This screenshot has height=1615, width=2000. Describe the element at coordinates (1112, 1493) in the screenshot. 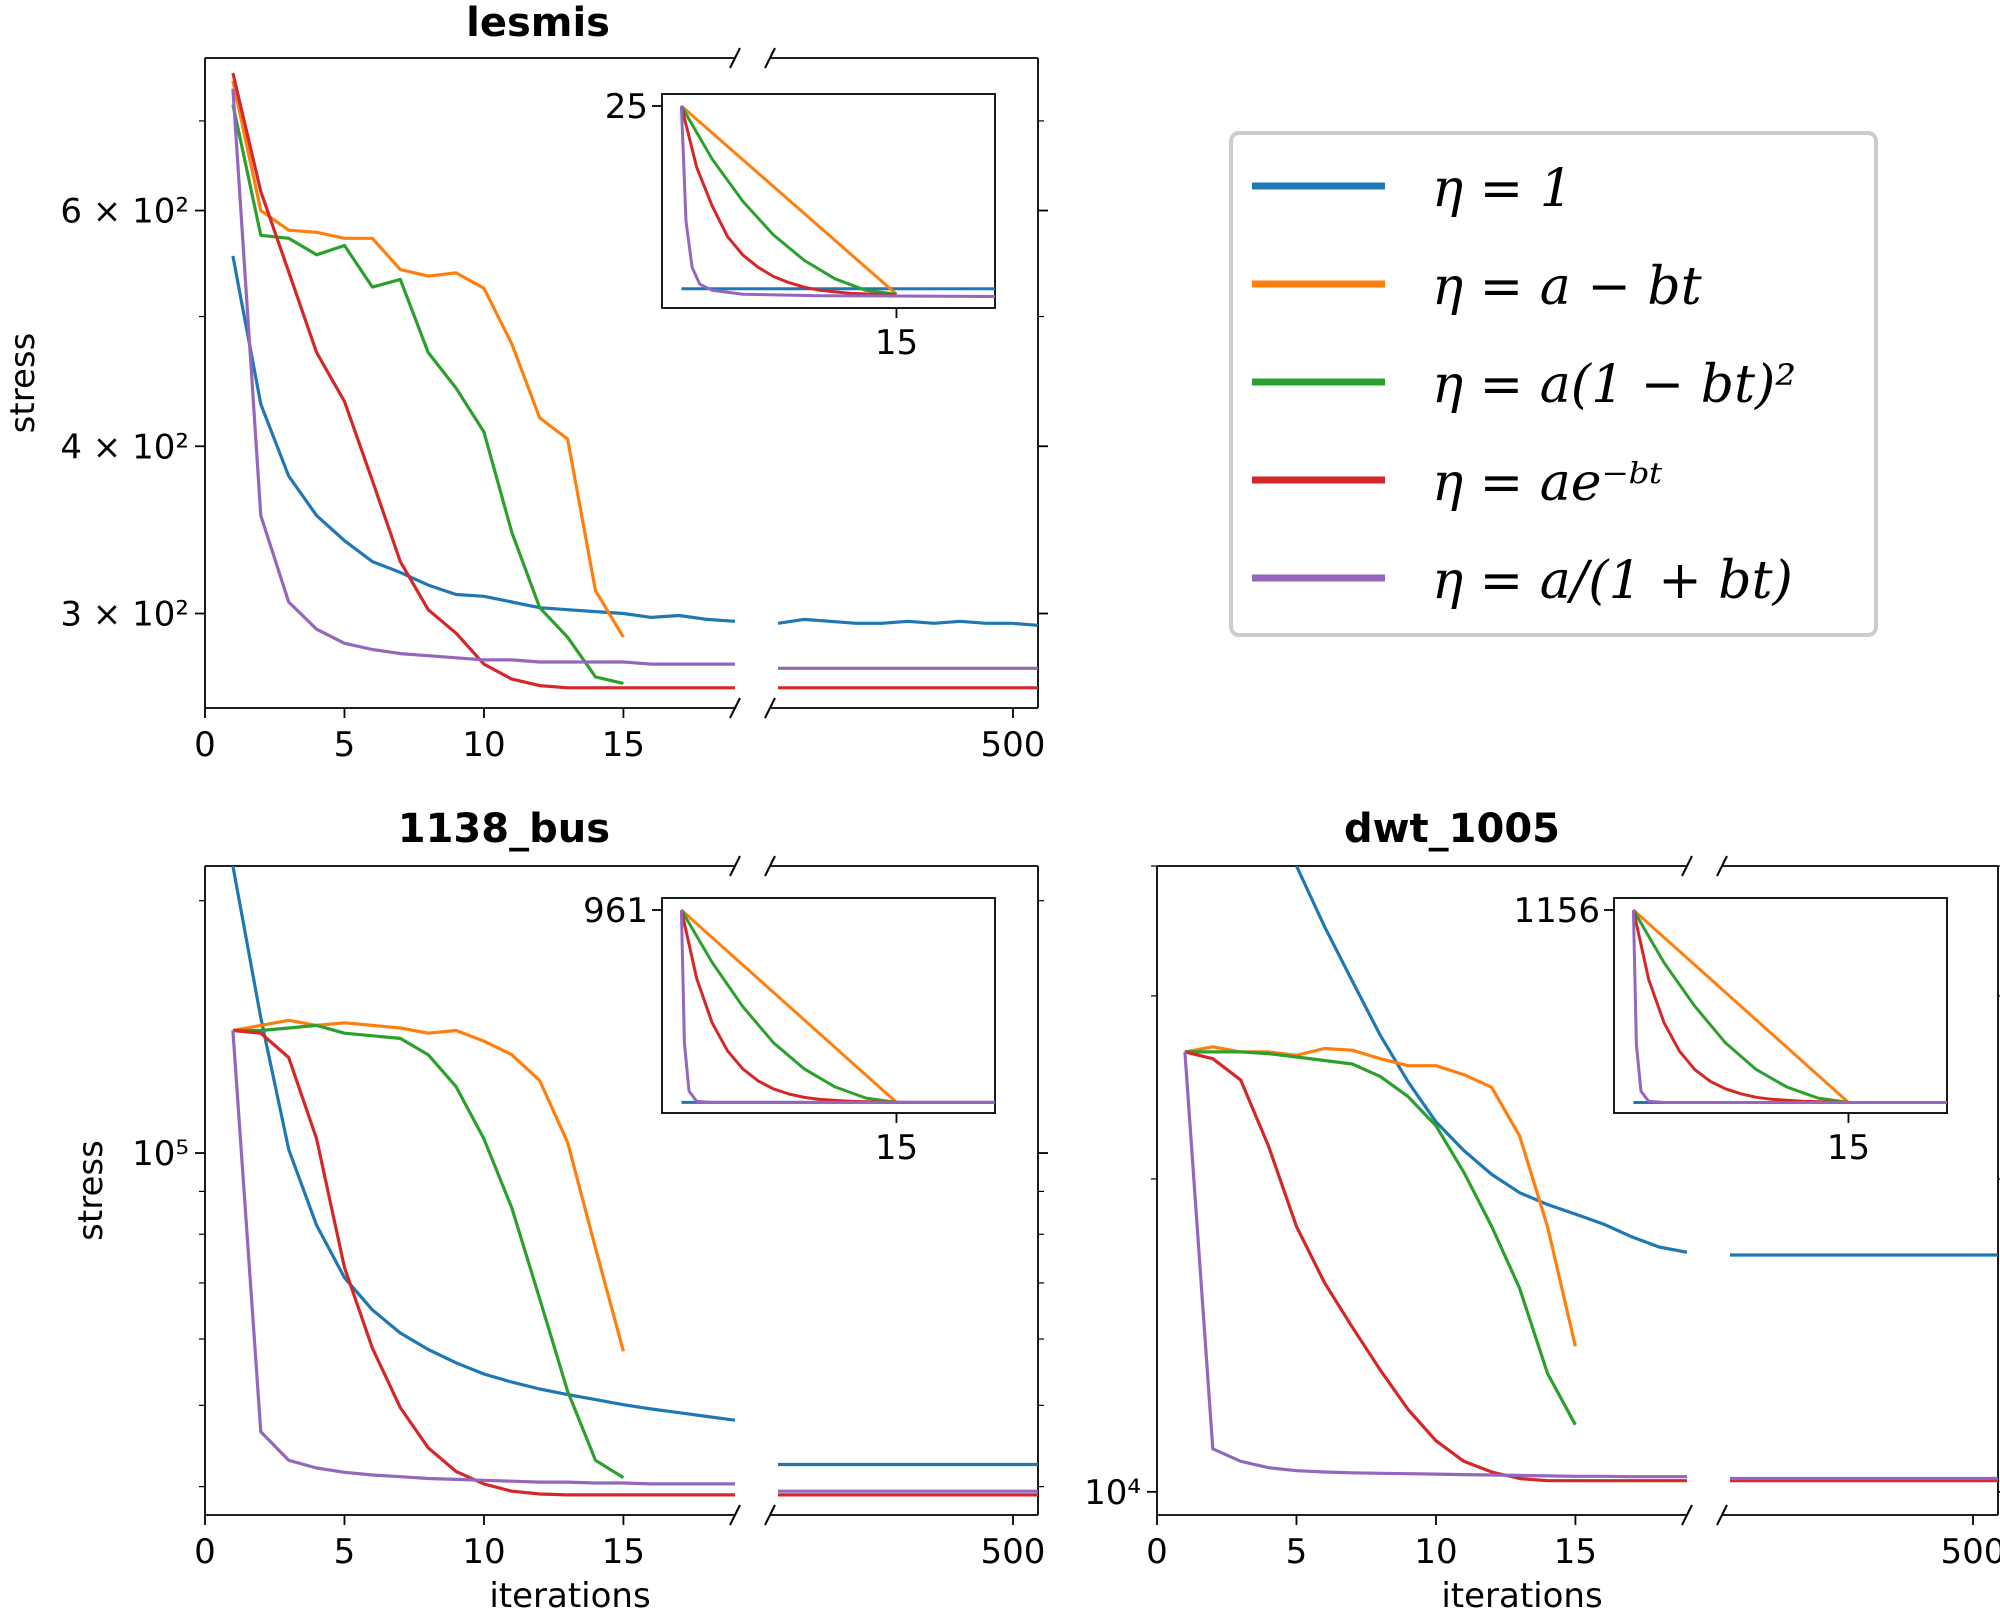

I see `y-tick-label: 10⁴` at that location.